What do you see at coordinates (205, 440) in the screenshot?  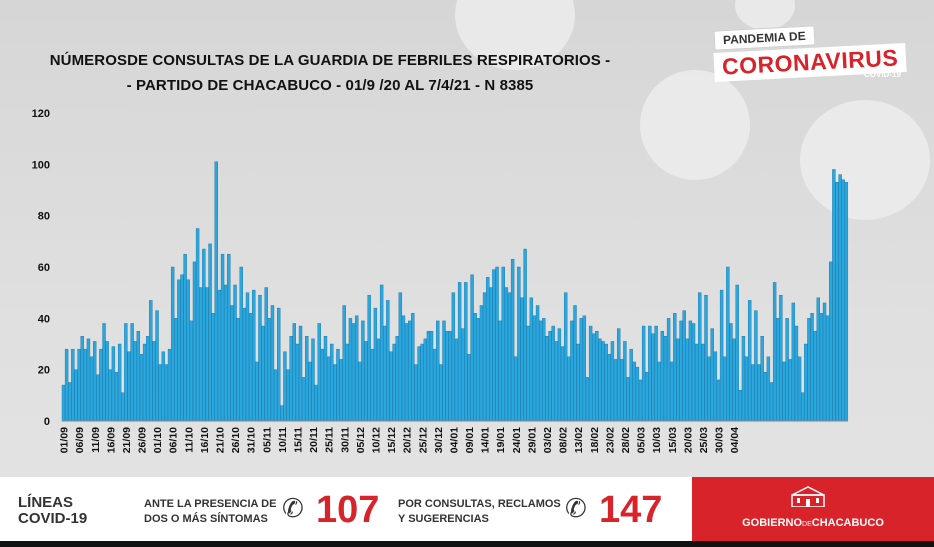 I see `x-tick-label: 16/10` at bounding box center [205, 440].